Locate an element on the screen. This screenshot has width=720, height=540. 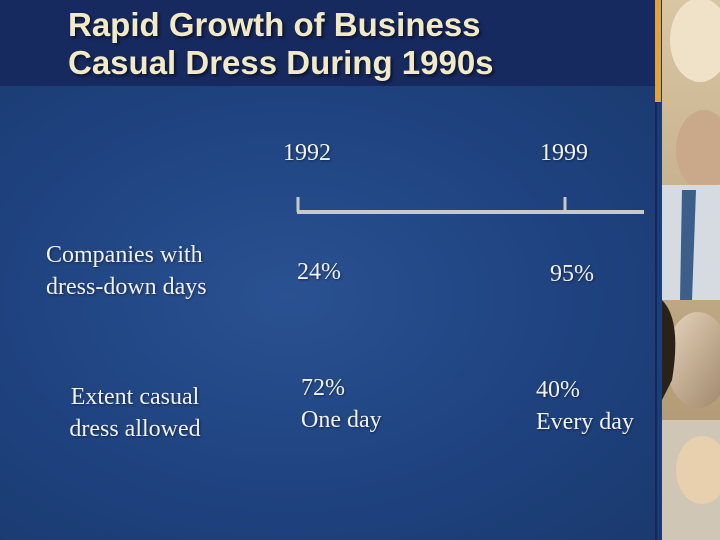
accent-strip is located at coordinates (658, 51).